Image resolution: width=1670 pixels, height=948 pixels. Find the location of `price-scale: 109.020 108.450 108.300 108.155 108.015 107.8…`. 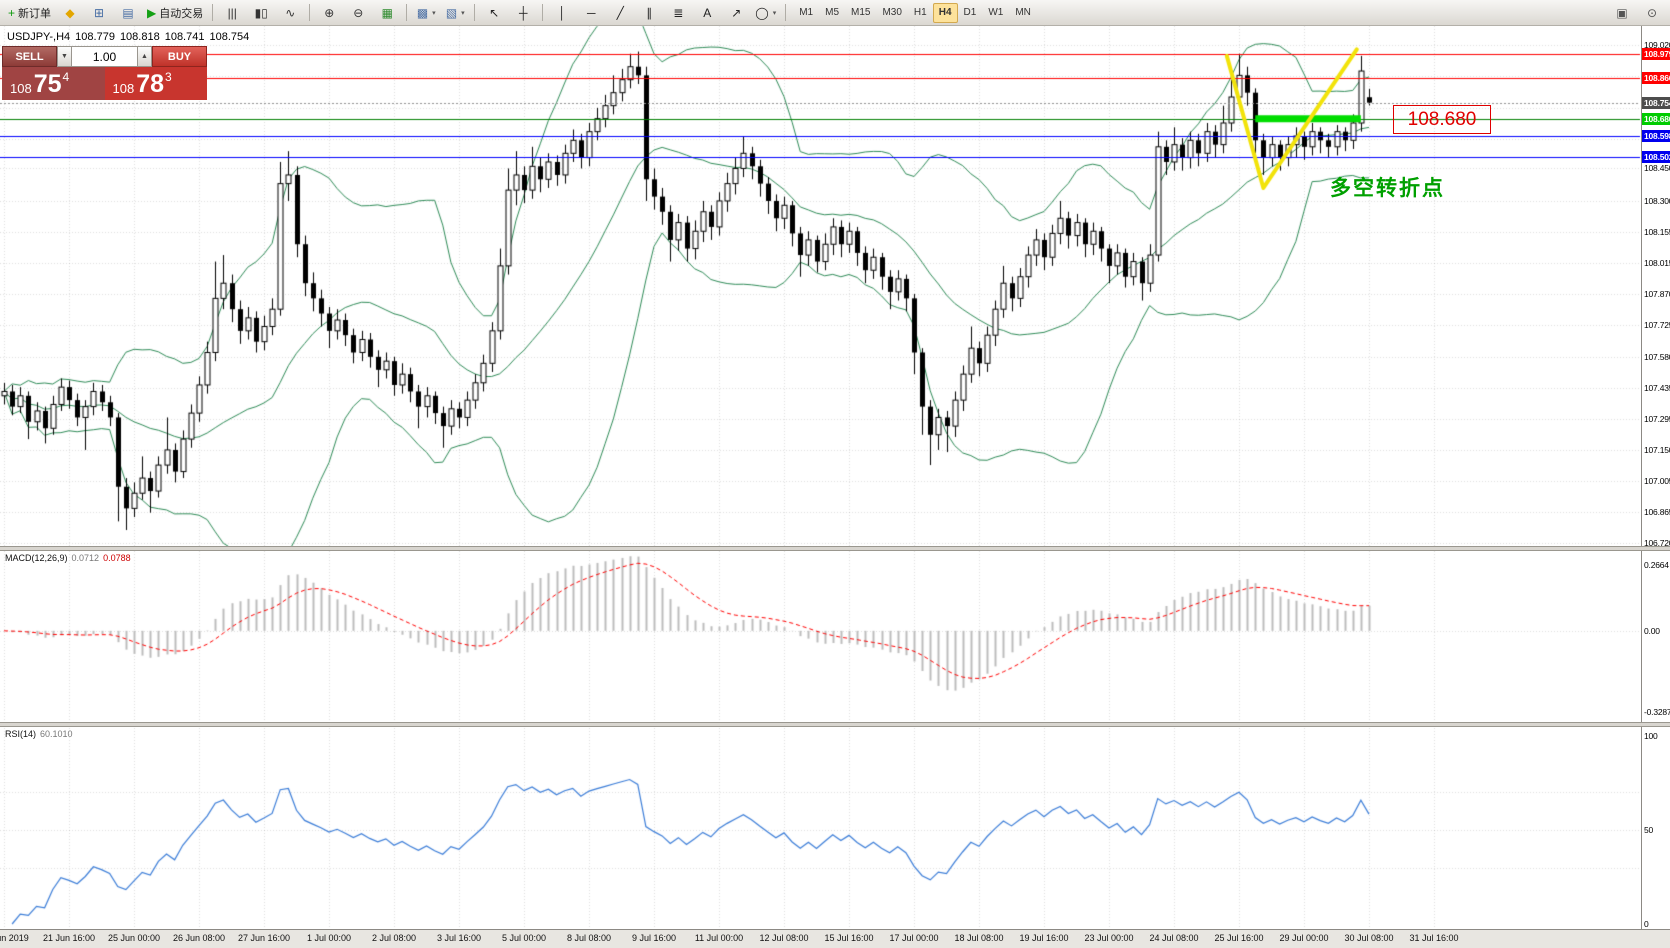

price-scale: 109.020 108.450 108.300 108.155 108.015 107.8… is located at coordinates (1655, 477).